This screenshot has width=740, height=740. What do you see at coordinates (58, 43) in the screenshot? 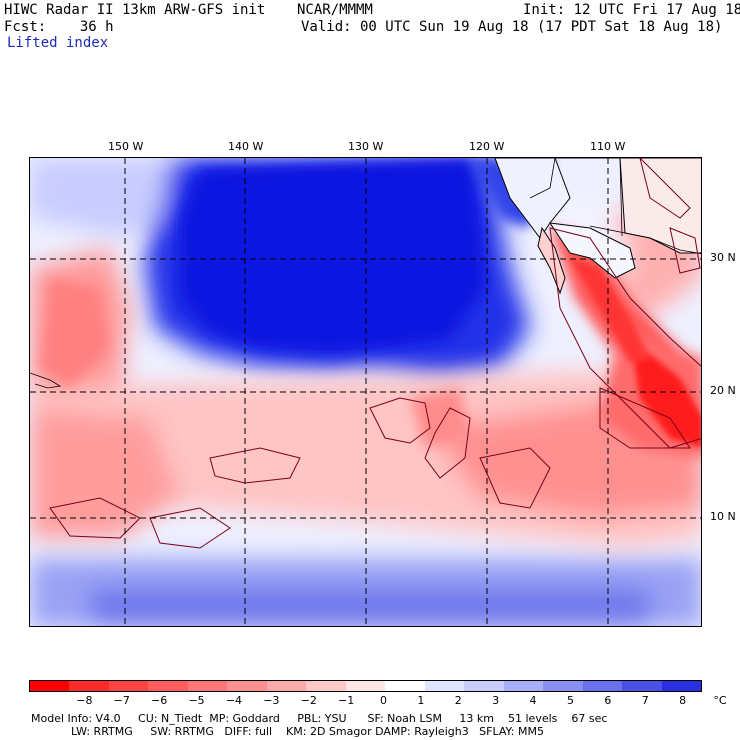
I see `field-name: Lifted index` at bounding box center [58, 43].